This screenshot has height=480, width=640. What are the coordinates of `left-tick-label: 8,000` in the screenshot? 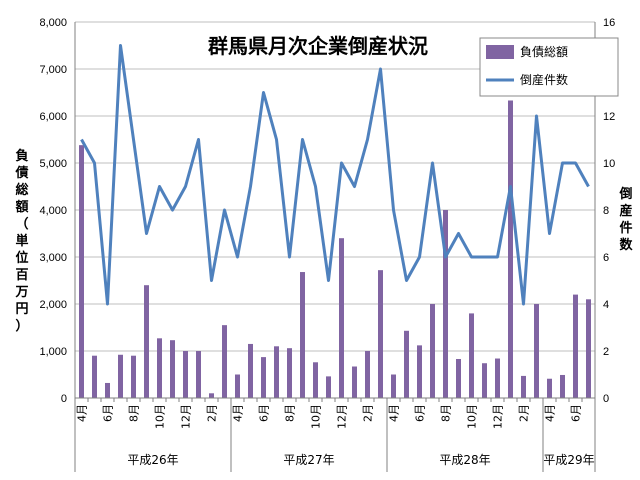 It's located at (53, 23).